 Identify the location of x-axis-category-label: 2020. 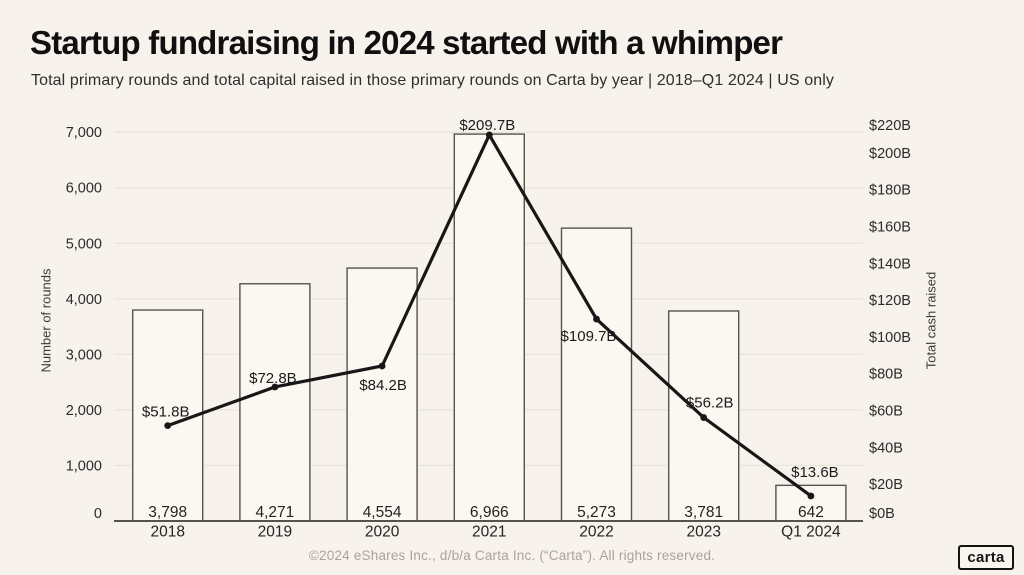
(382, 532).